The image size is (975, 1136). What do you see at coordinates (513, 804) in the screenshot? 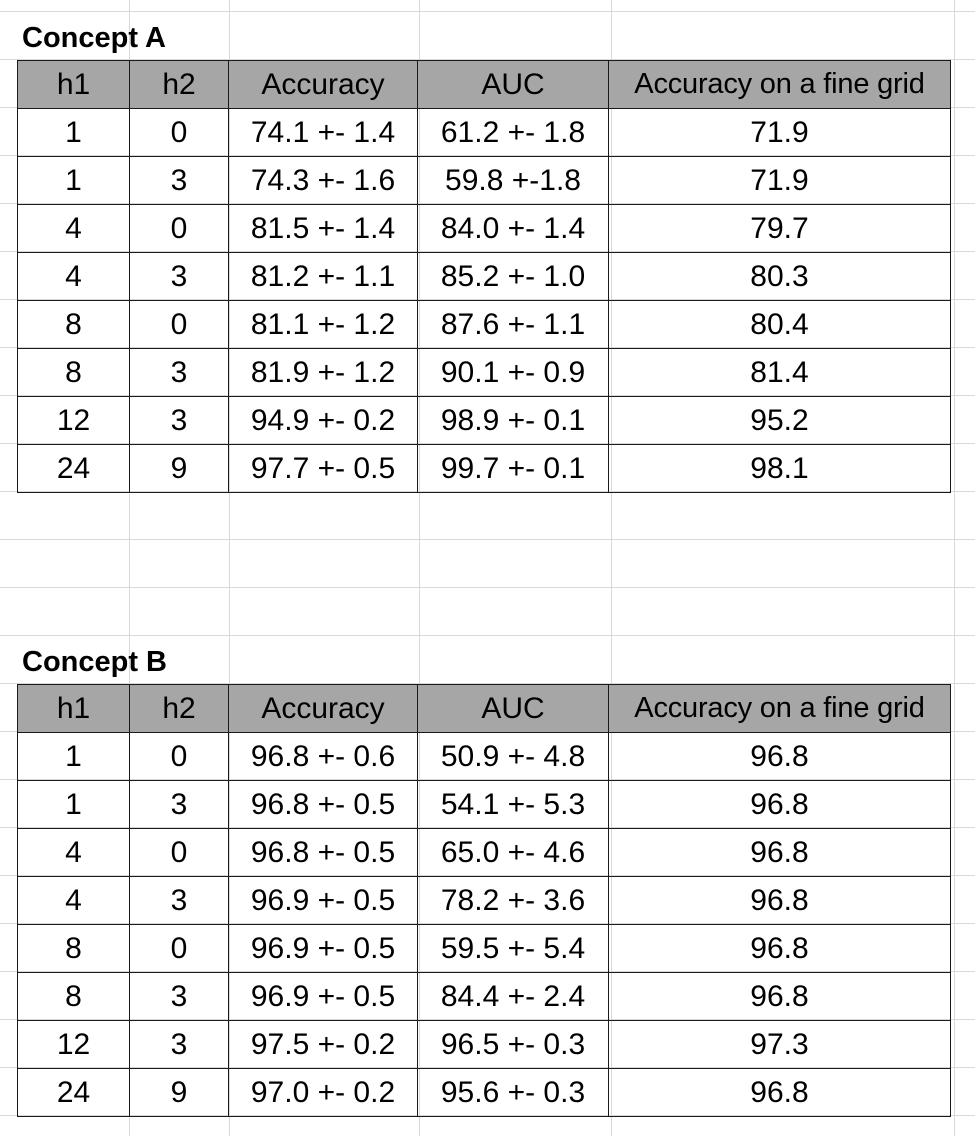
I see `cell-auc: 54.1 +- 5.3` at bounding box center [513, 804].